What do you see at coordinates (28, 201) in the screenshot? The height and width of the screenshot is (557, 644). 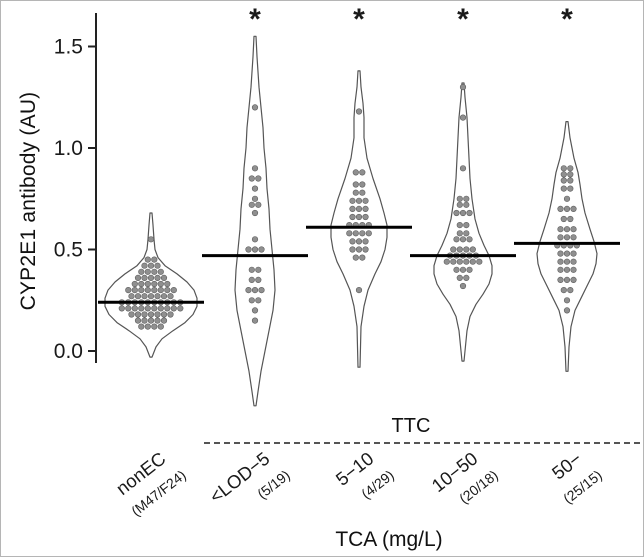 I see `y-axis-title: CYP2E1 antibody (AU)` at bounding box center [28, 201].